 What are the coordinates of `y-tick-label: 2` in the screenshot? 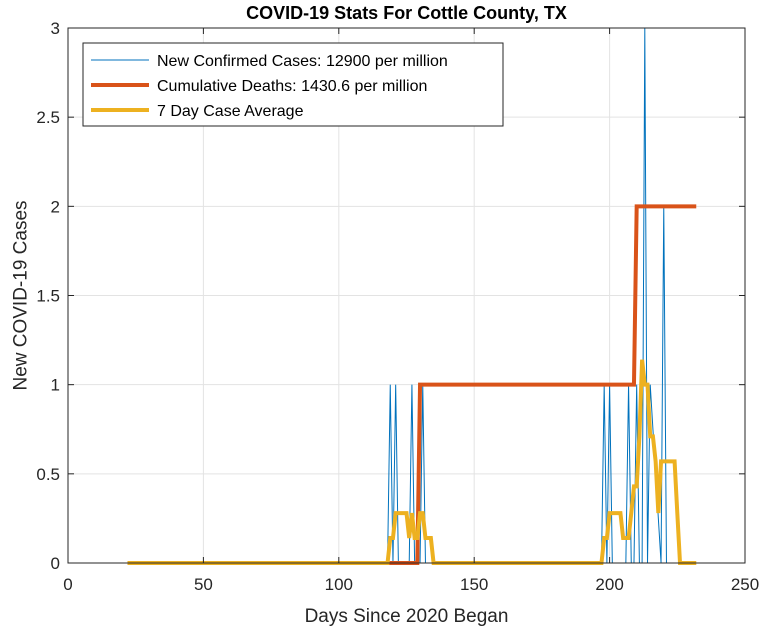 It's located at (55, 206).